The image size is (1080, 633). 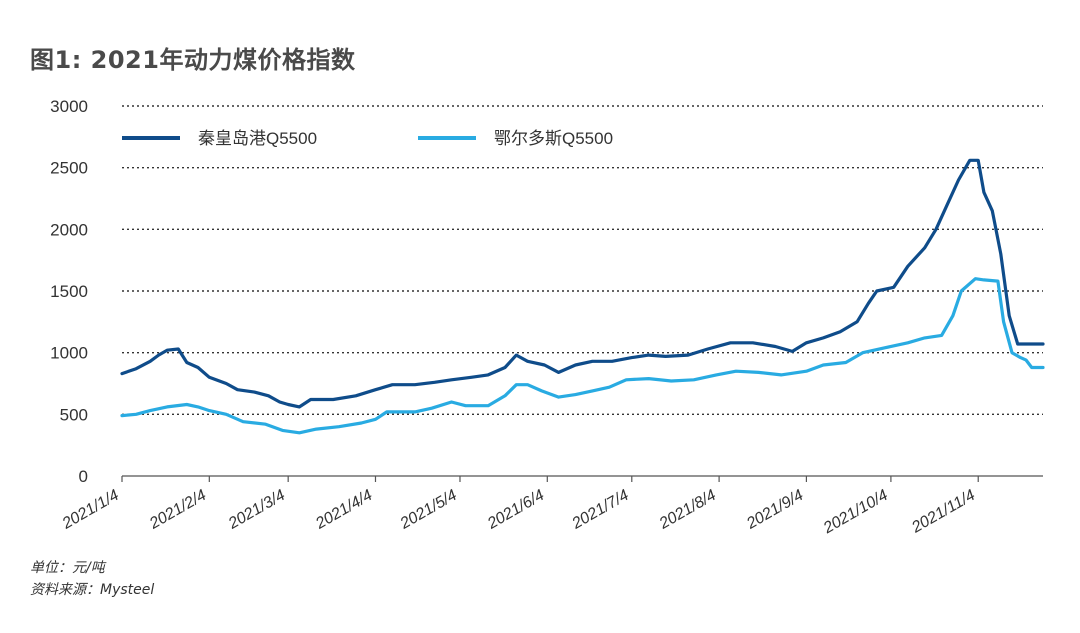 I want to click on legend-label-2: 鄂尔多斯Q5500, so click(x=553, y=138).